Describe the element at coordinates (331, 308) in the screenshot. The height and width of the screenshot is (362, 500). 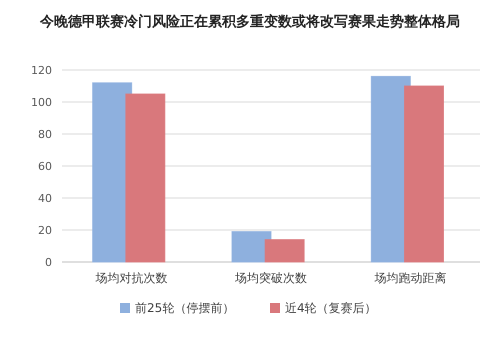
I see `legend-label: 近4轮（复赛后）` at that location.